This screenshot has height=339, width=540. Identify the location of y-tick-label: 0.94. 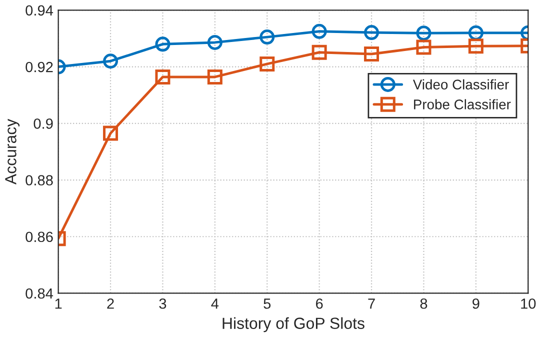
(40, 10).